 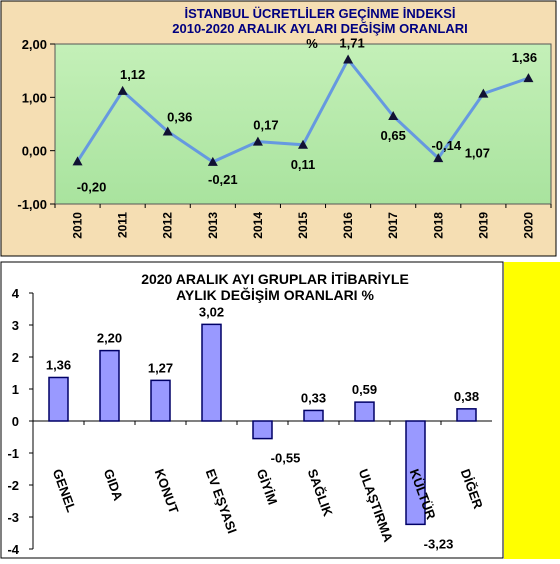 What do you see at coordinates (16, 293) in the screenshot?
I see `bar-y-tick-label: 4` at bounding box center [16, 293].